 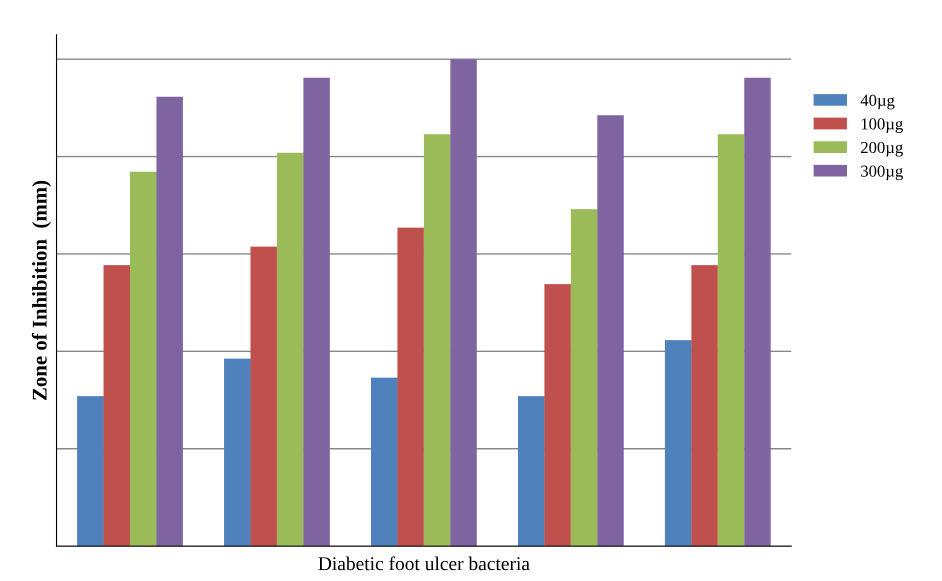 What do you see at coordinates (424, 563) in the screenshot?
I see `x-axis-title: Diabetic foot ulcer bacteria` at bounding box center [424, 563].